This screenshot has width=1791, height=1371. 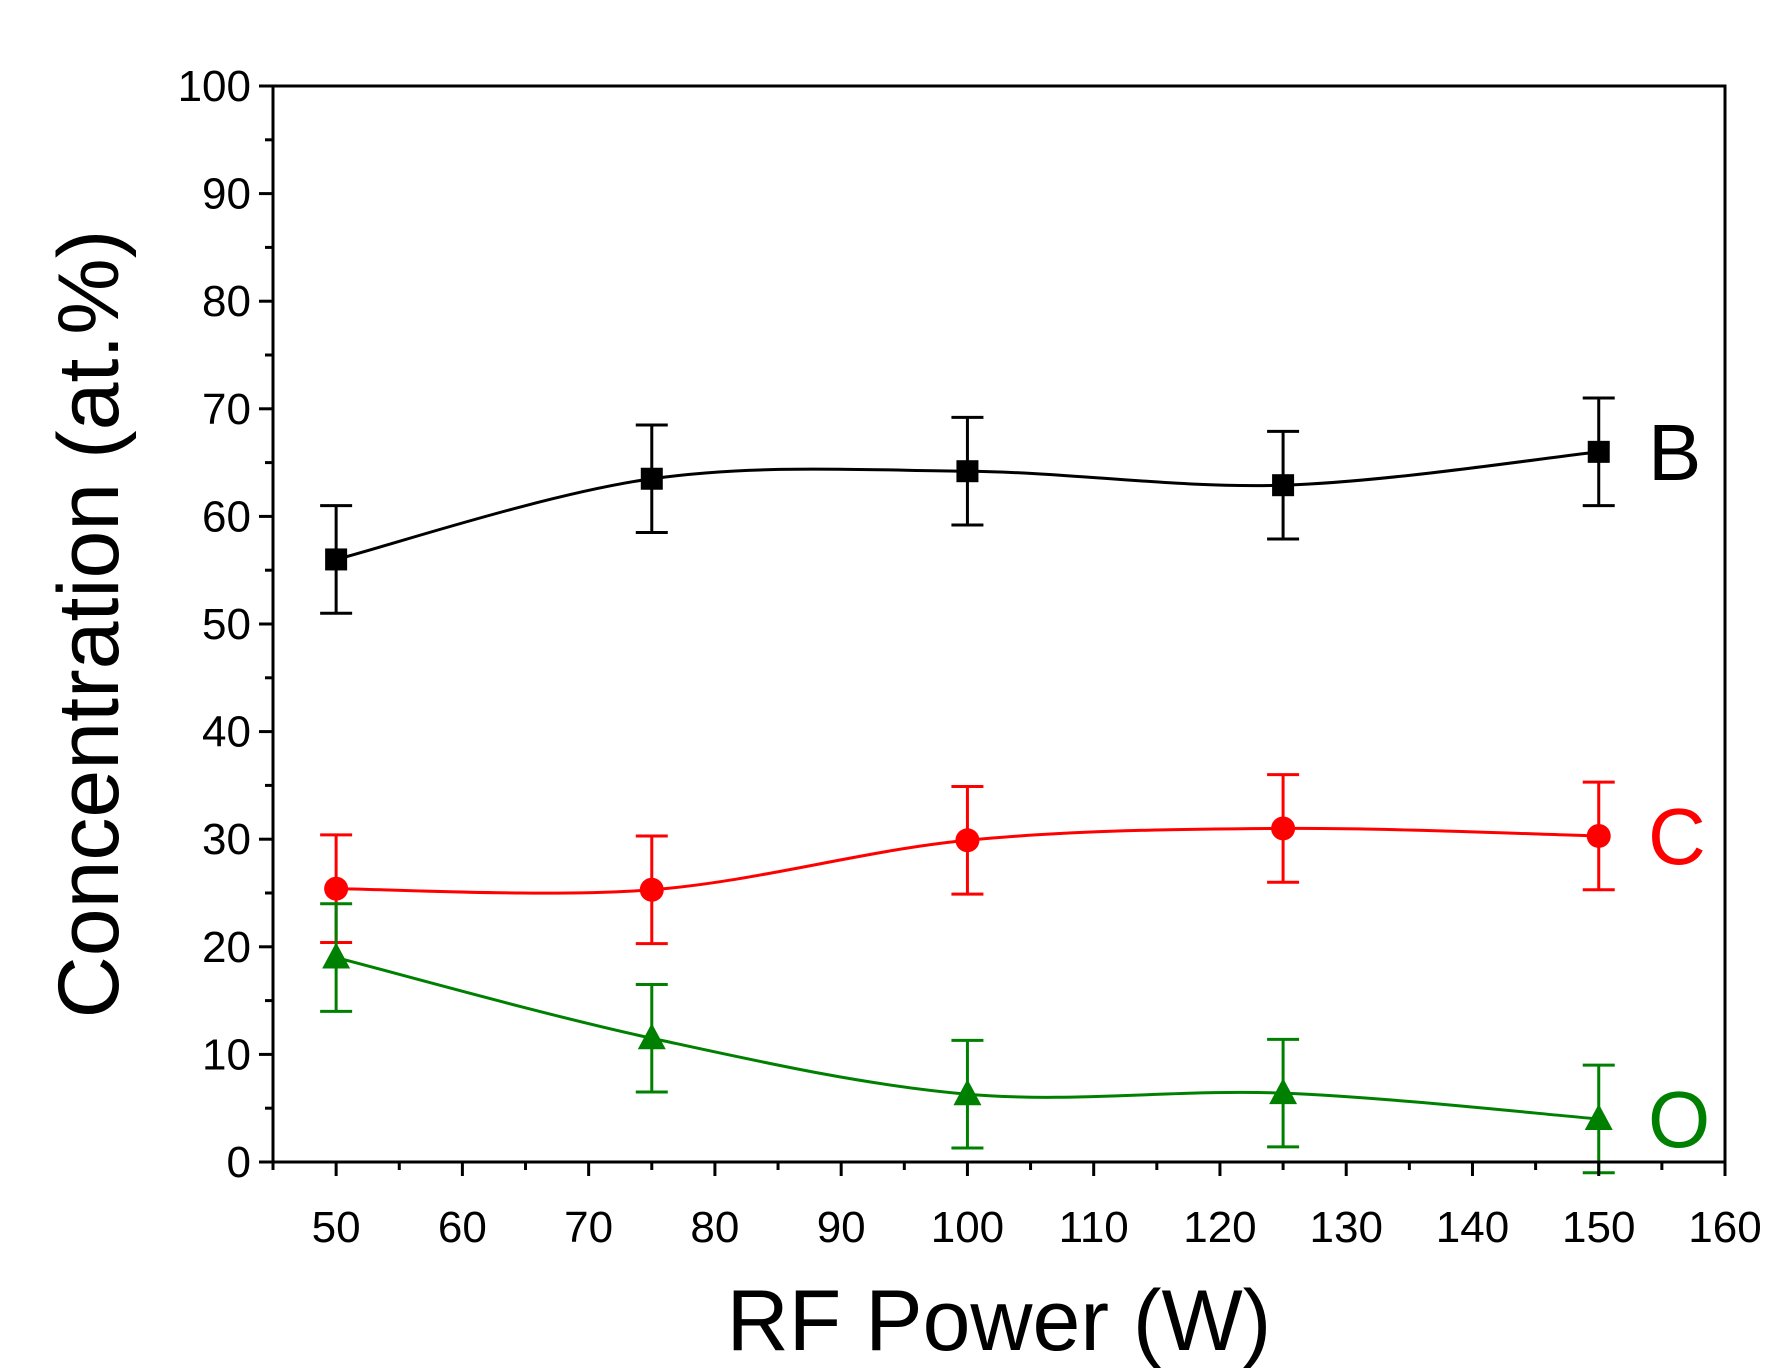 I want to click on series-c-label: C, so click(x=1677, y=836).